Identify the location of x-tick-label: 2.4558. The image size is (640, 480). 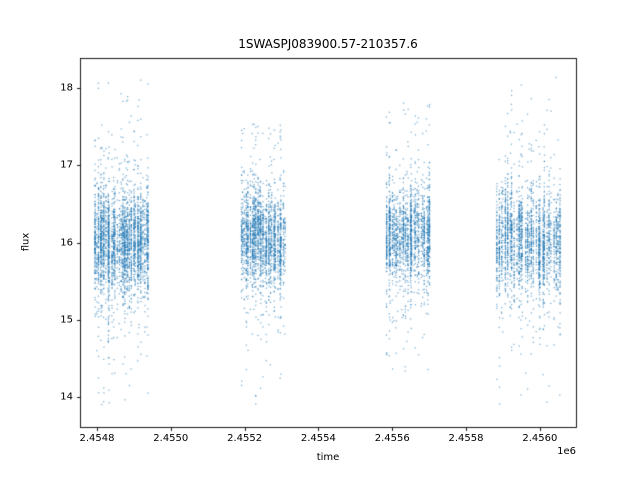
(466, 438).